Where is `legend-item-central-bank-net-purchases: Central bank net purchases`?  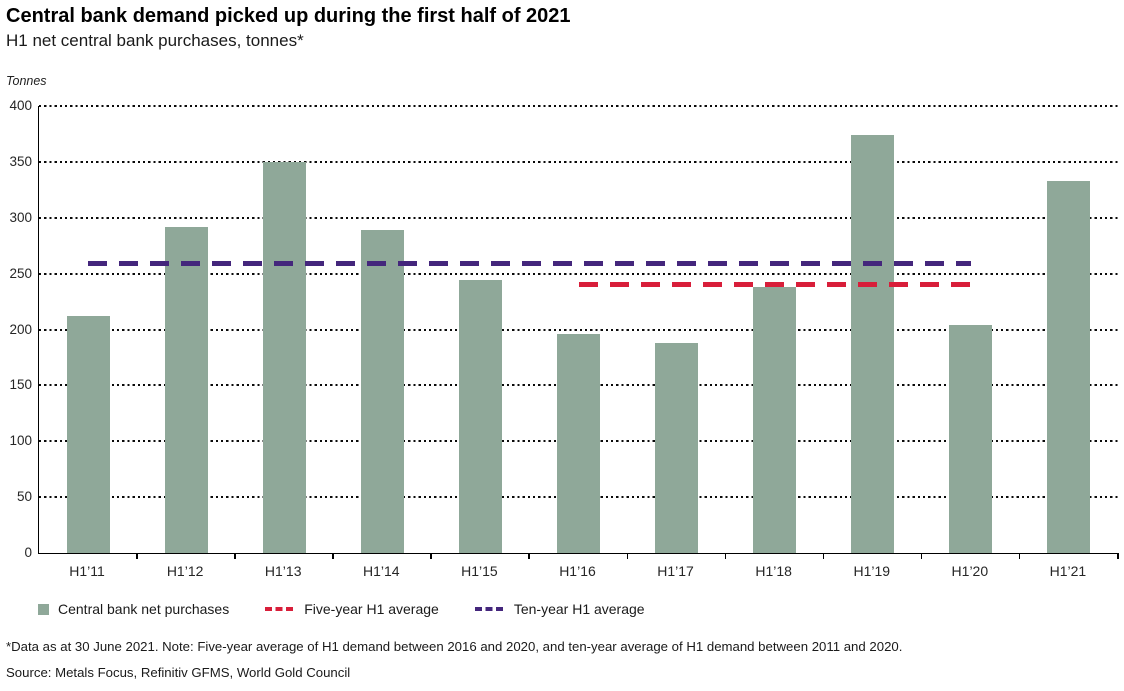
legend-item-central-bank-net-purchases: Central bank net purchases is located at coordinates (133, 609).